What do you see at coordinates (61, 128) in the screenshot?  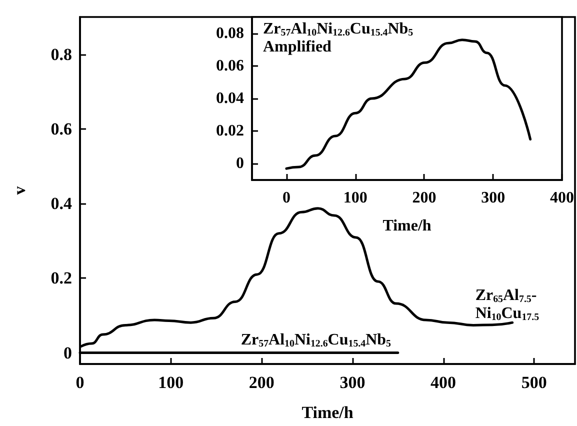 I see `y-tick-label: 0.6` at bounding box center [61, 128].